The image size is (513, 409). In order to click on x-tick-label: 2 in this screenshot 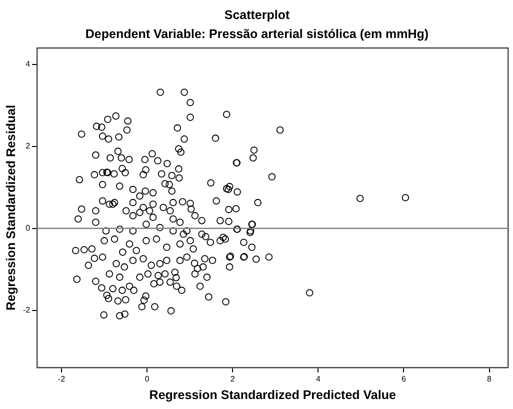, I will do `click(233, 379)`.